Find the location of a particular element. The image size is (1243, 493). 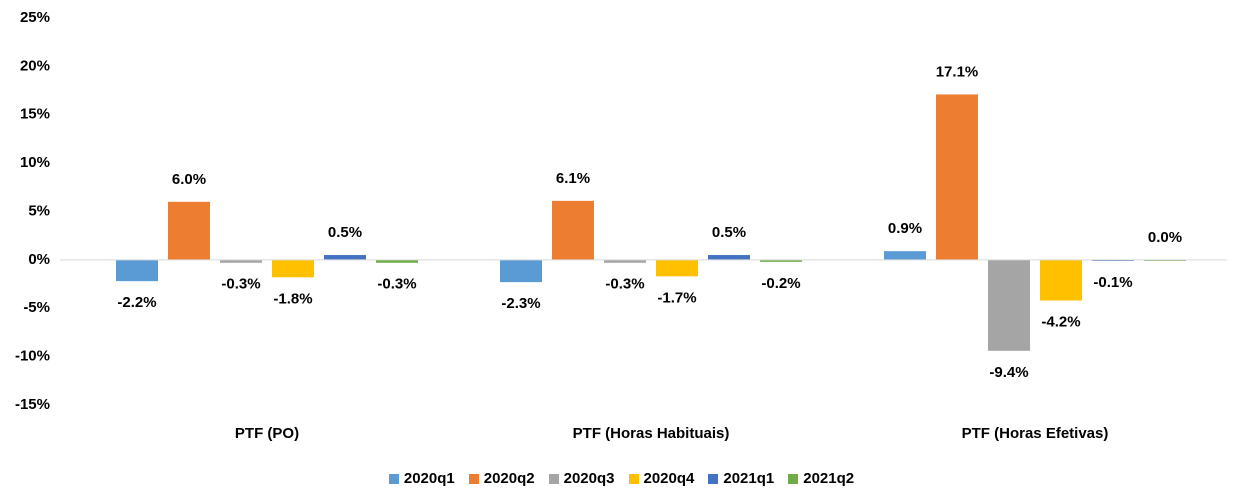

legend-item: 2021q1 is located at coordinates (741, 478).